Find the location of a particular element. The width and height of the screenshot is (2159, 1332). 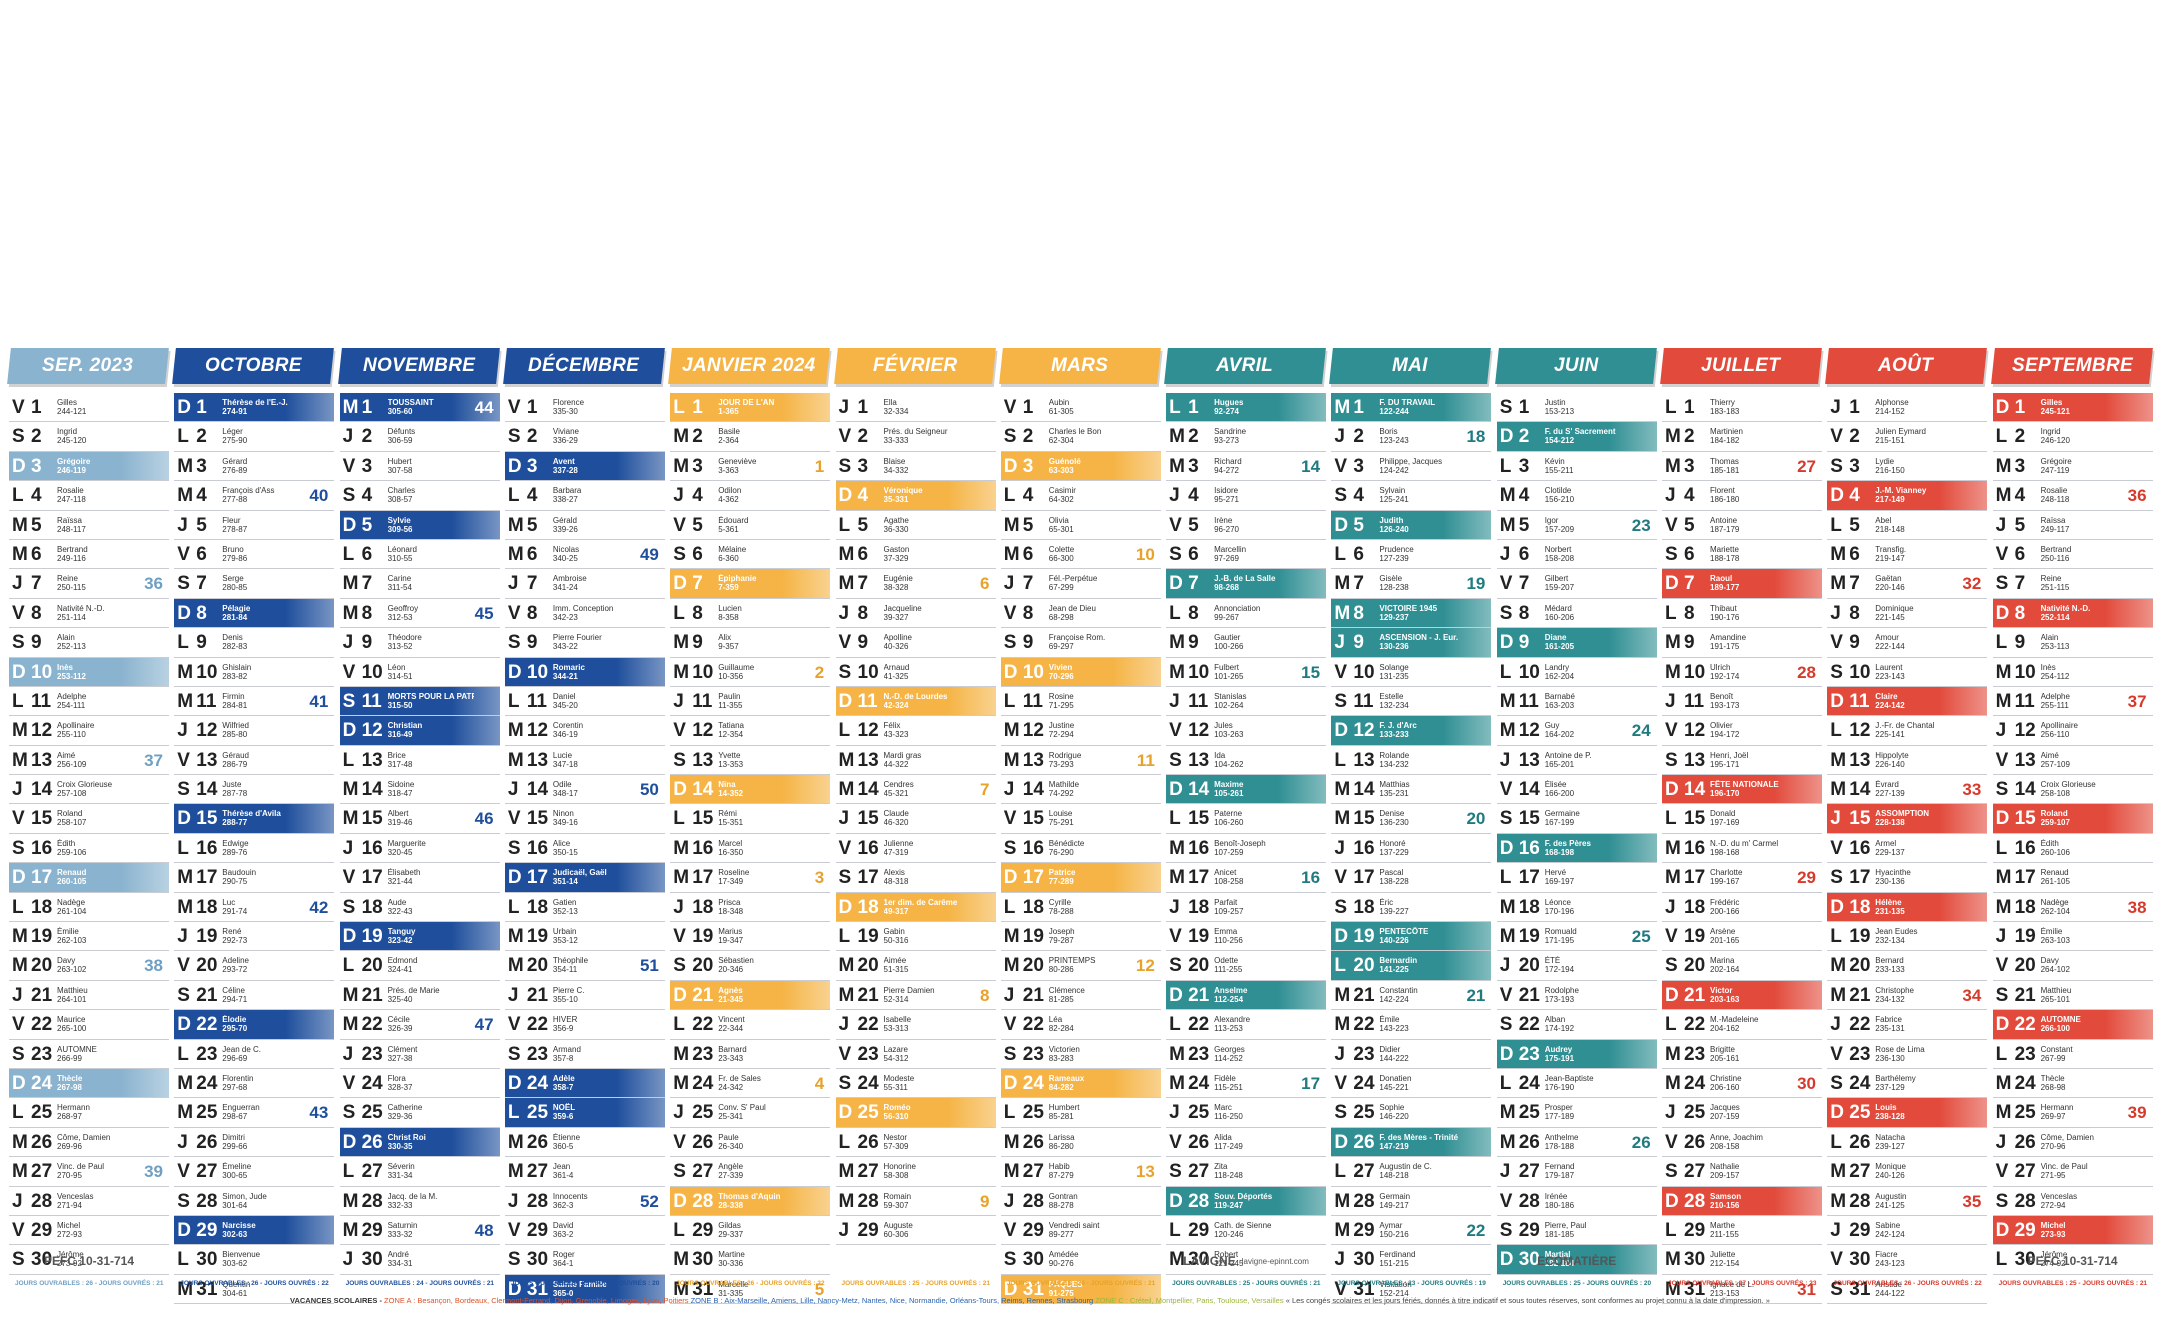

weekday-letter: V is located at coordinates (679, 525).